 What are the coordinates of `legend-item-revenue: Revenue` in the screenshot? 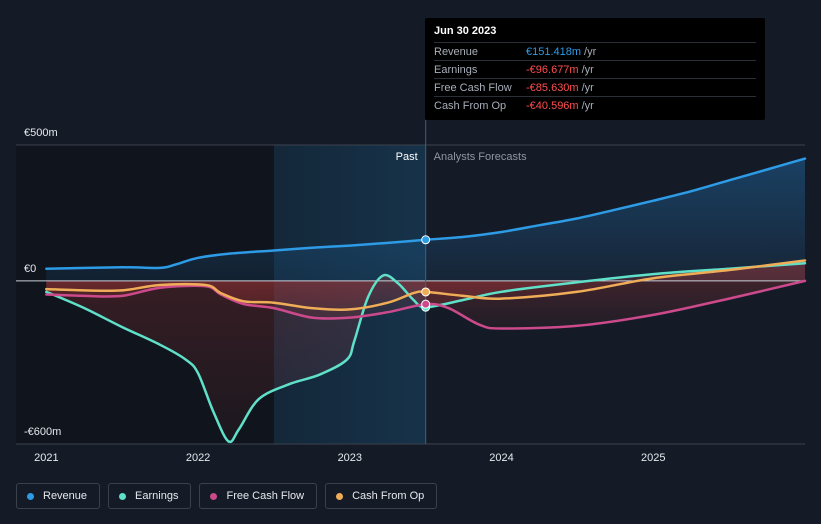 It's located at (58, 496).